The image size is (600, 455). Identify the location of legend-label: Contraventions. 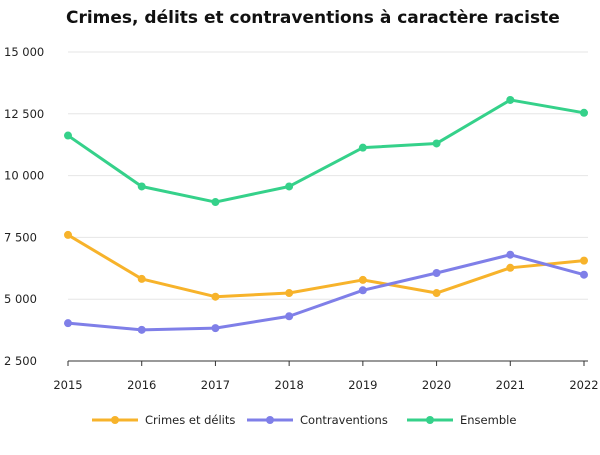
(344, 420).